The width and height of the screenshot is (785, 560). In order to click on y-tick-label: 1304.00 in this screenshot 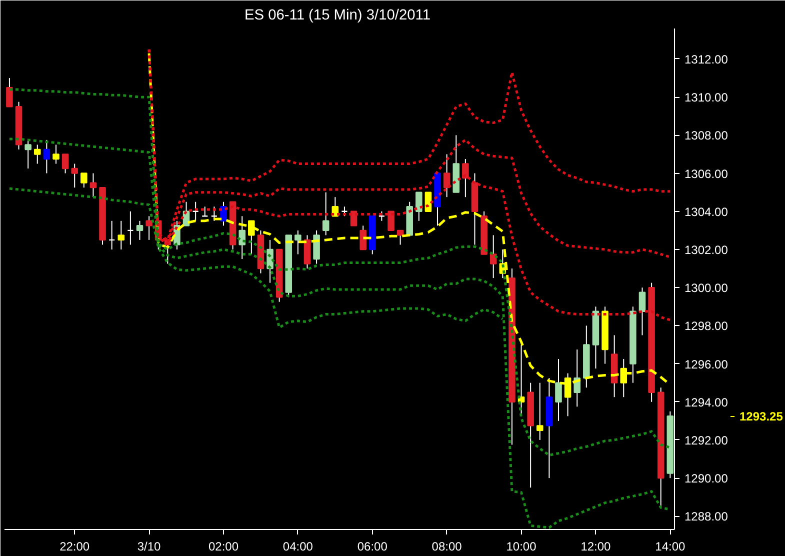, I will do `click(706, 211)`.